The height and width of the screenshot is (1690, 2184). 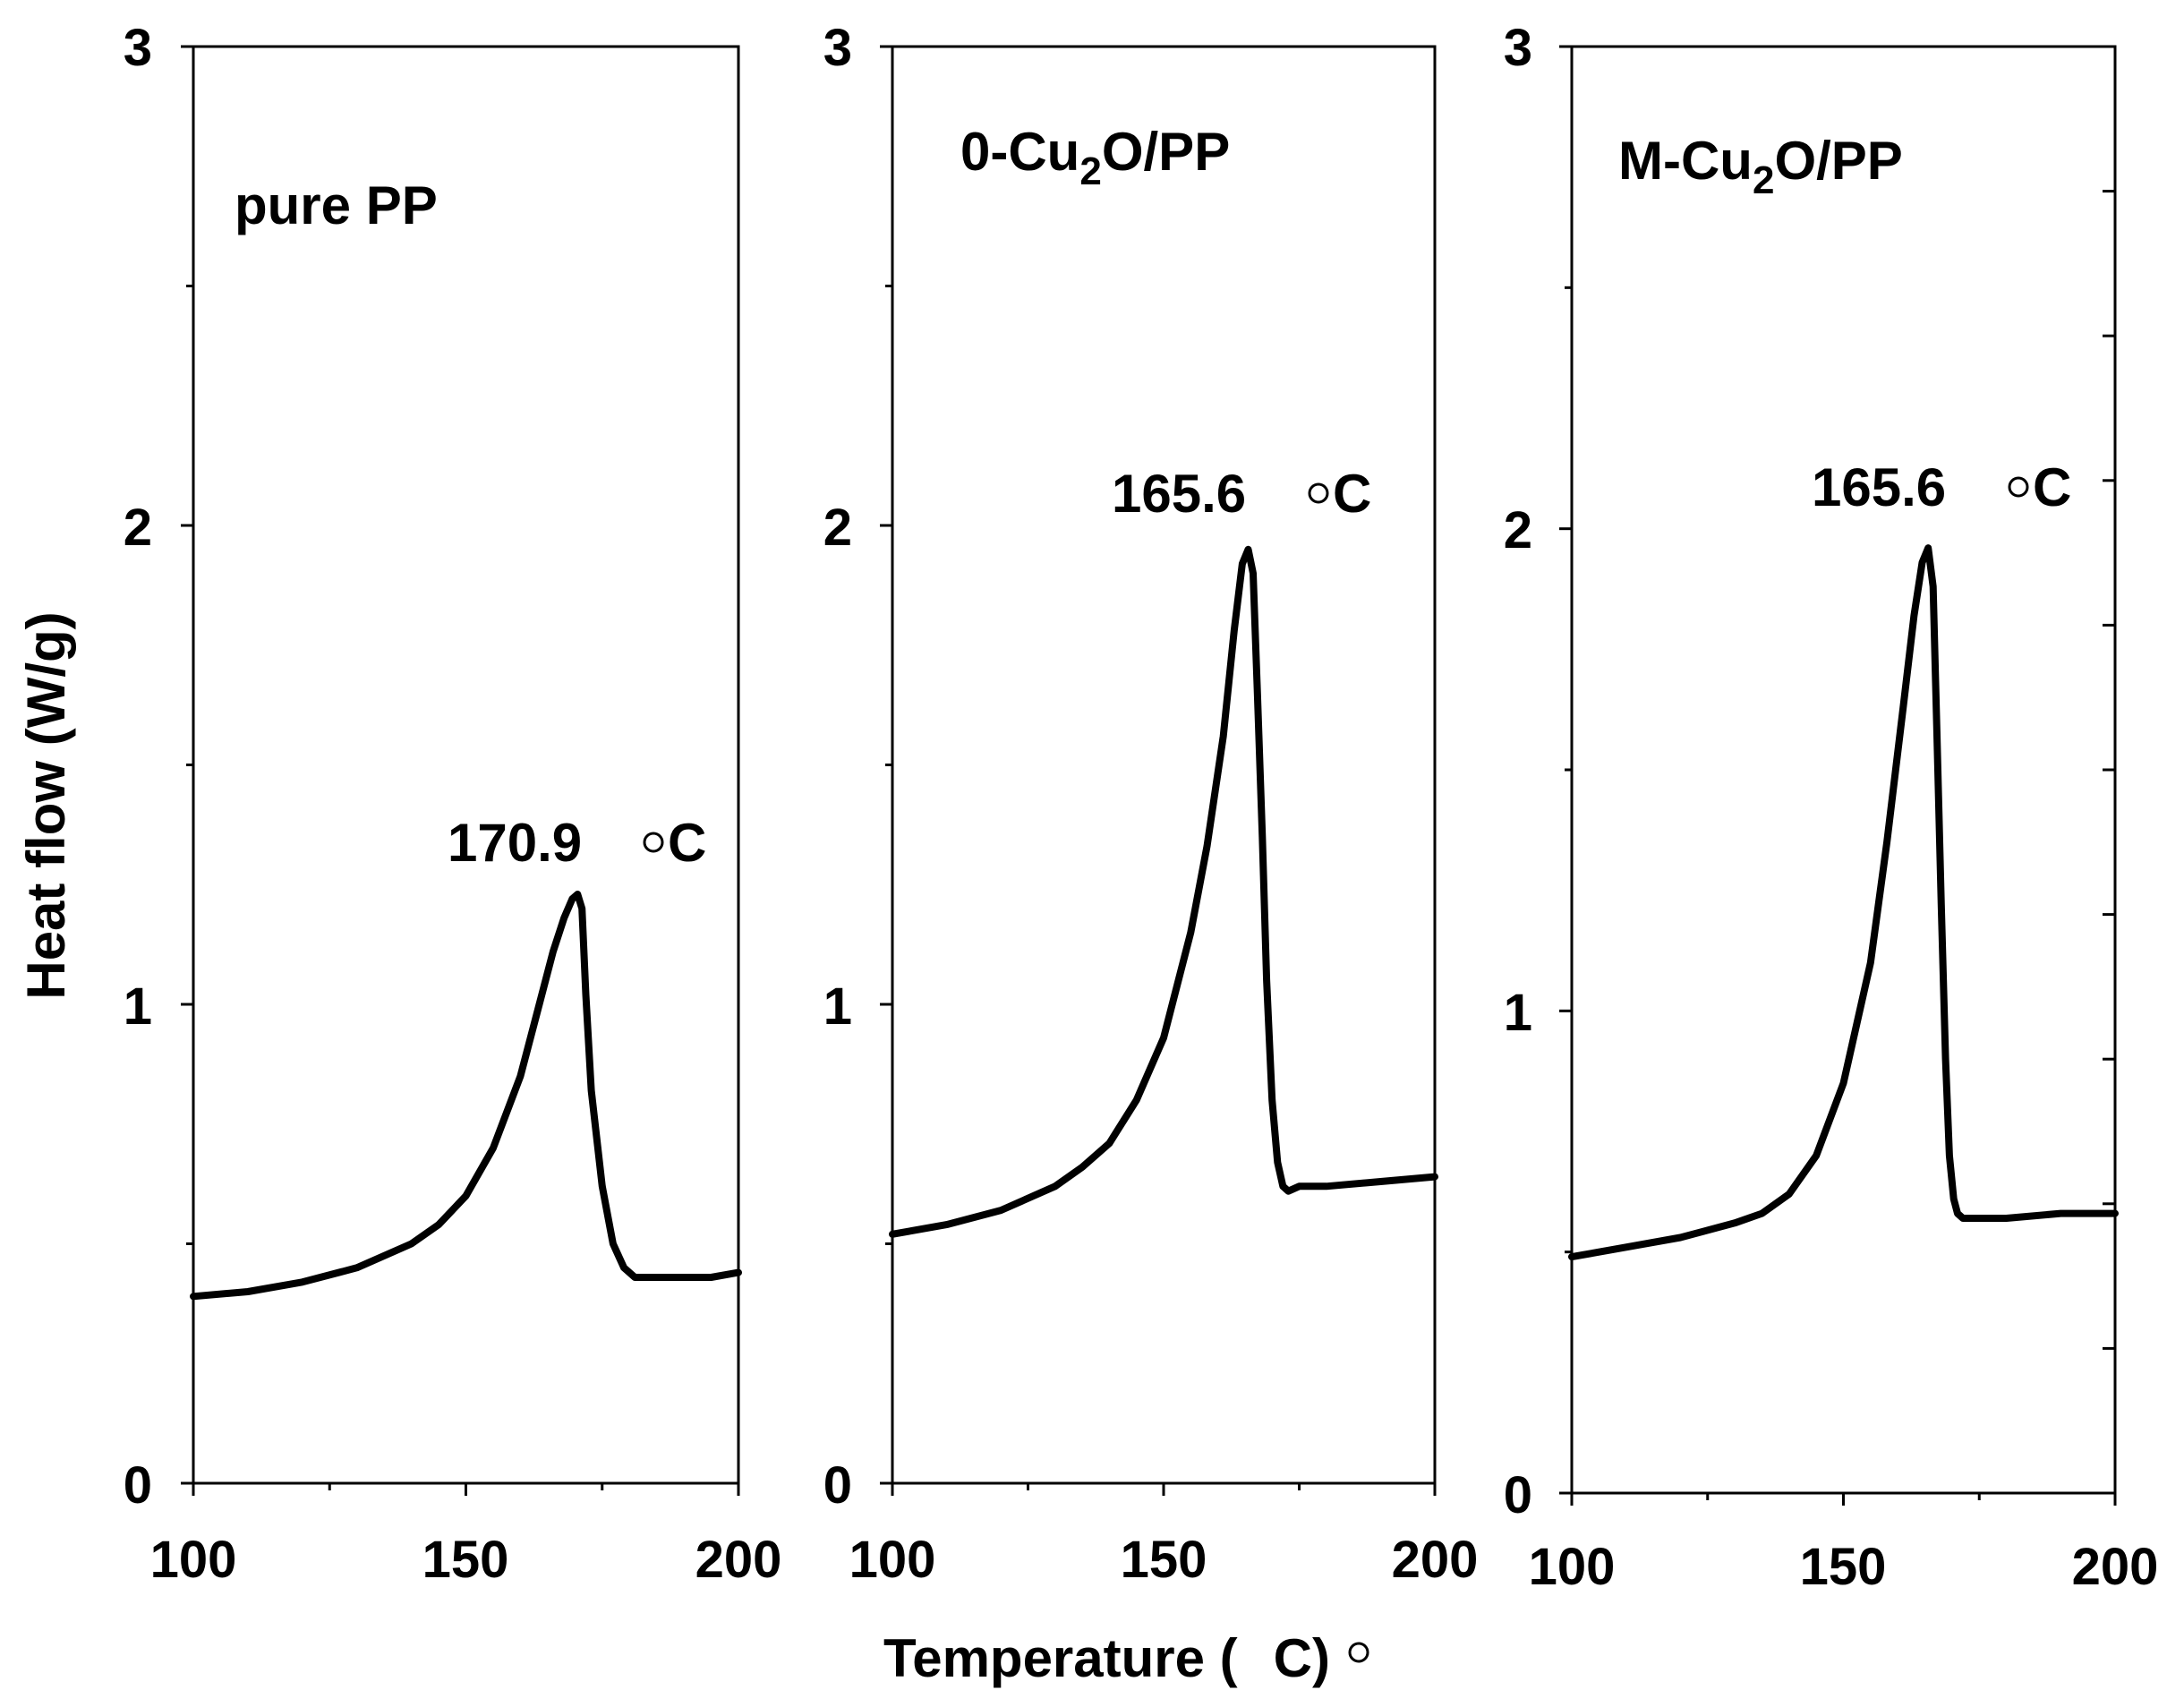 I want to click on peak-value: 170.9, so click(x=515, y=843).